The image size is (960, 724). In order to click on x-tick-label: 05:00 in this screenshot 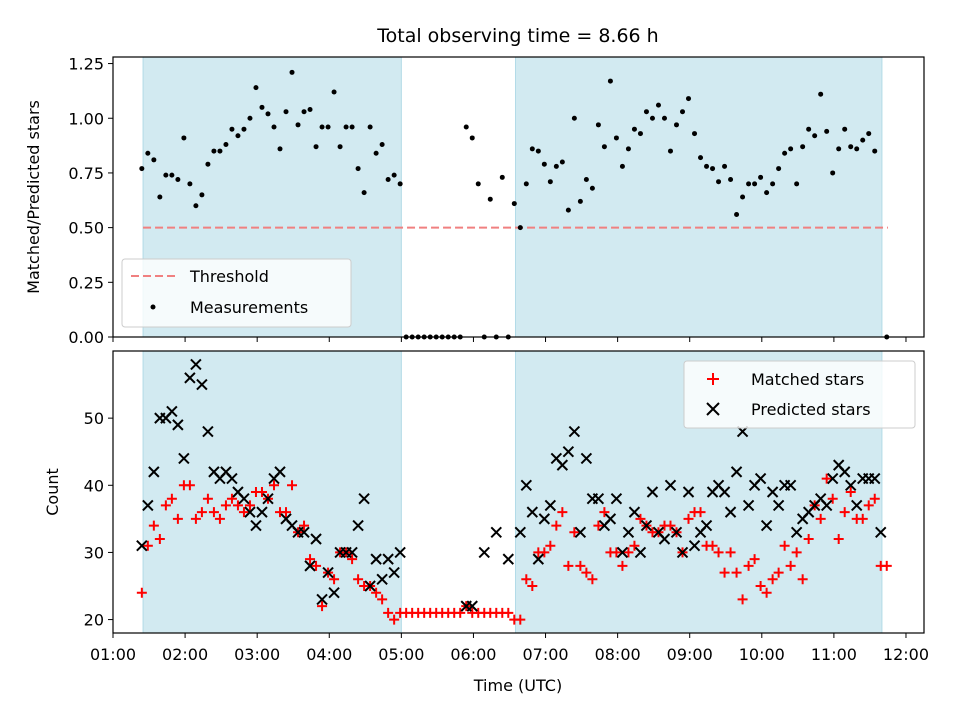, I will do `click(401, 654)`.